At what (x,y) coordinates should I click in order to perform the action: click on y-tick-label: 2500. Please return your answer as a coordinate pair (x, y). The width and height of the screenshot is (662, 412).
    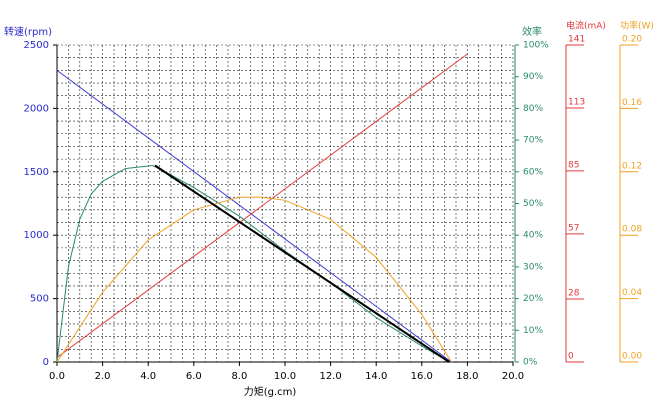
    Looking at the image, I should click on (36, 45).